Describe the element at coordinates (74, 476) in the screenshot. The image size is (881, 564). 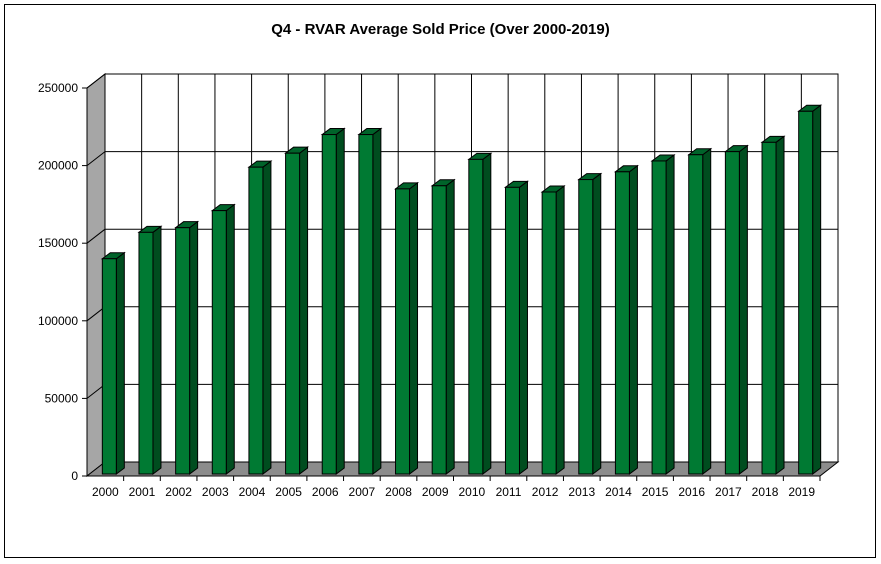
I see `y-tick-label: 0` at that location.